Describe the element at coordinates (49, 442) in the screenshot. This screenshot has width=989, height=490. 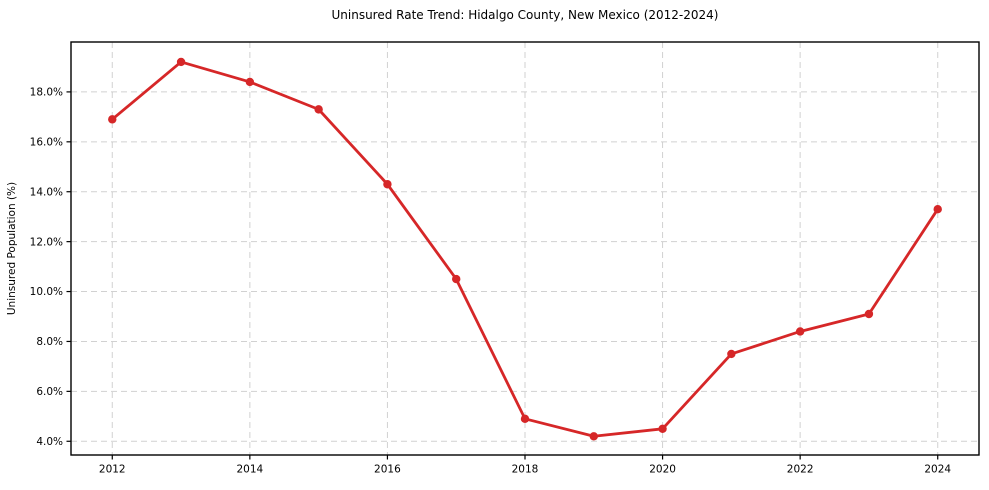
I see `y-tick-label: 4.0%` at that location.